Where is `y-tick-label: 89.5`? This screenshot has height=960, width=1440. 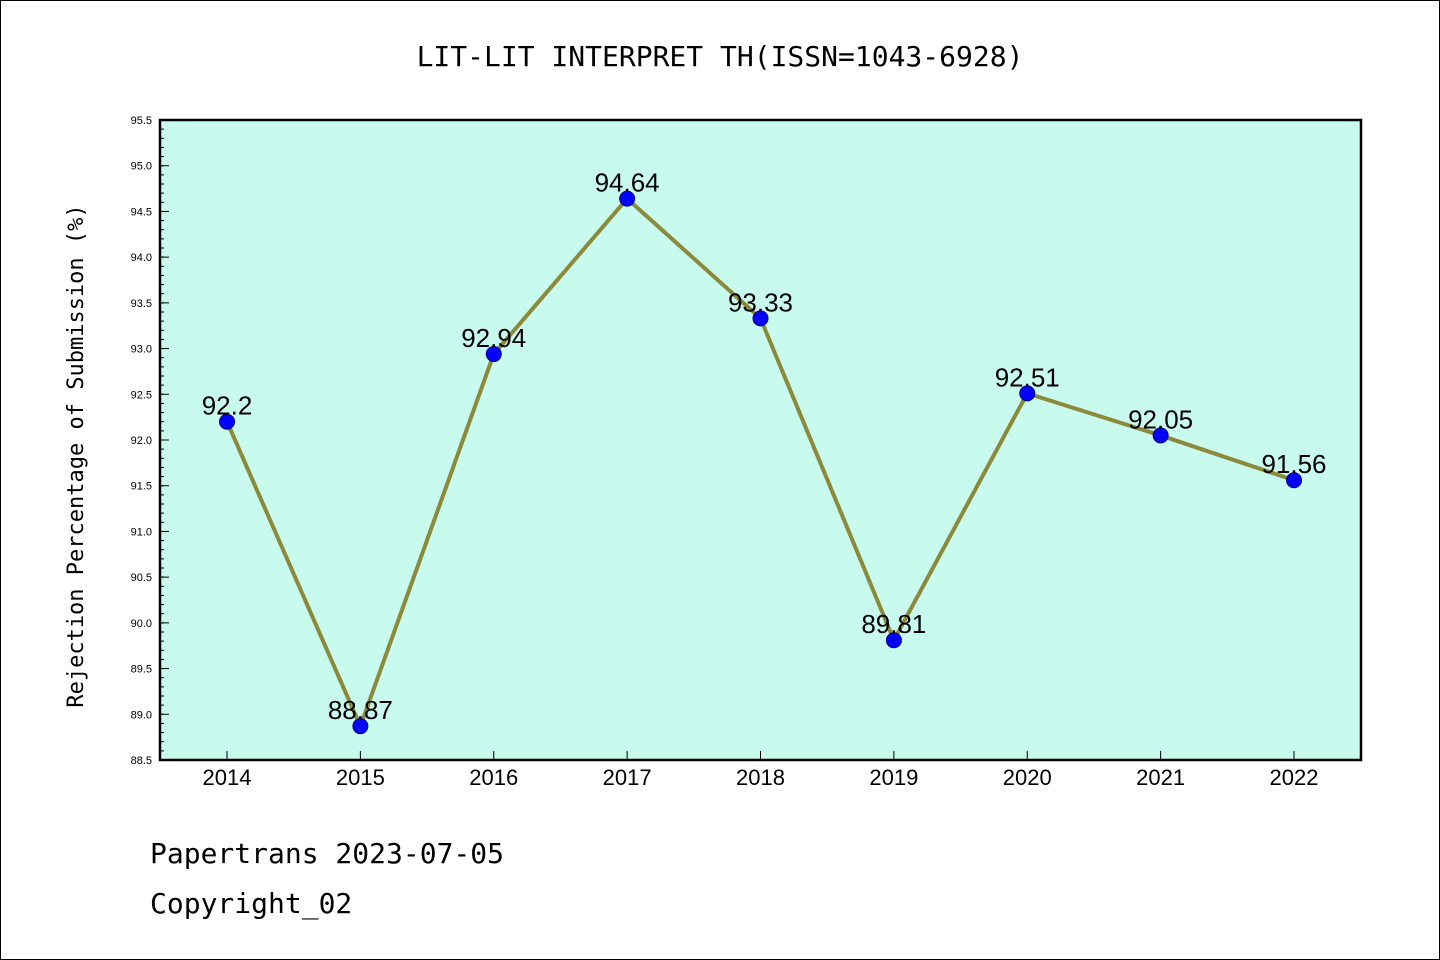
y-tick-label: 89.5 is located at coordinates (141, 670).